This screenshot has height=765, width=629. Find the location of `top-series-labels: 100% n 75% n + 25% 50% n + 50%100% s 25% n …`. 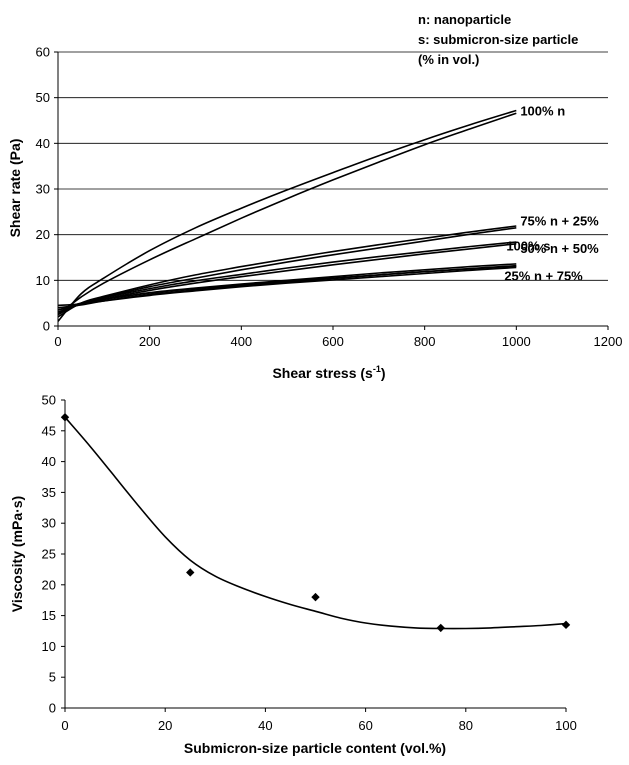

top-series-labels: 100% n 75% n + 25% 50% n + 50%100% s 25% n … is located at coordinates (551, 193).